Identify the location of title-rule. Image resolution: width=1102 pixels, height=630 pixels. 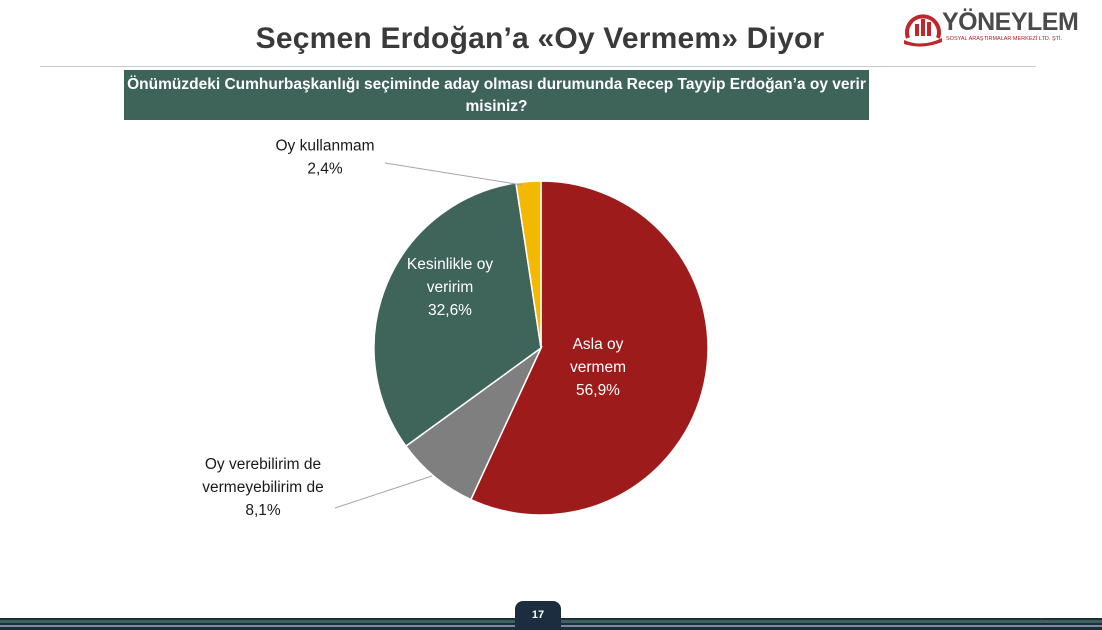
(538, 66).